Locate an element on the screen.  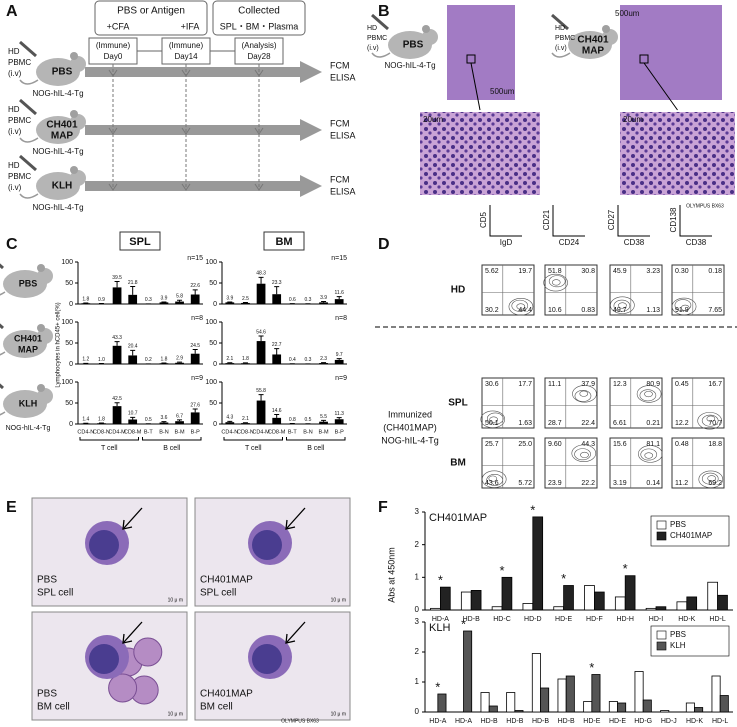
label: CD138 is located at coordinates (673, 219).